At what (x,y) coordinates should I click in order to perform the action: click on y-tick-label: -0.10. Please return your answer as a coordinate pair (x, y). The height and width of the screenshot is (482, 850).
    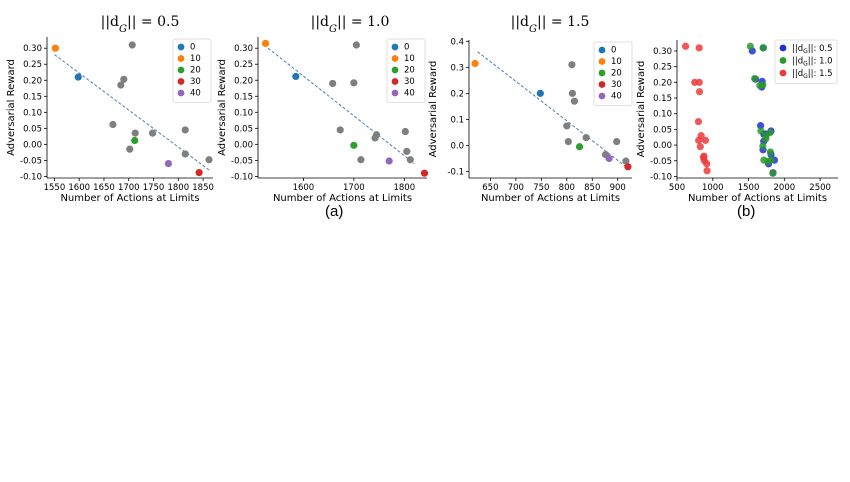
    Looking at the image, I should click on (31, 177).